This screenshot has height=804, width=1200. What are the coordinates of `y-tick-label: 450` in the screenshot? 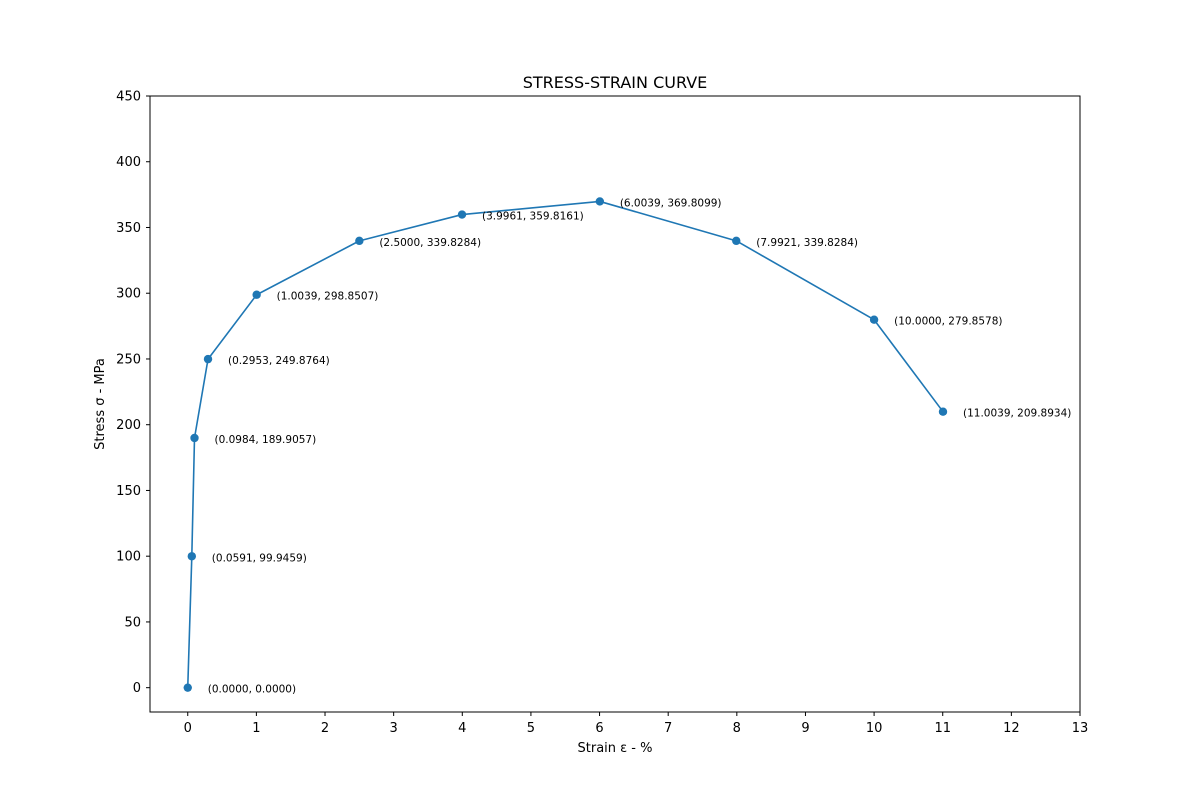 It's located at (128, 97).